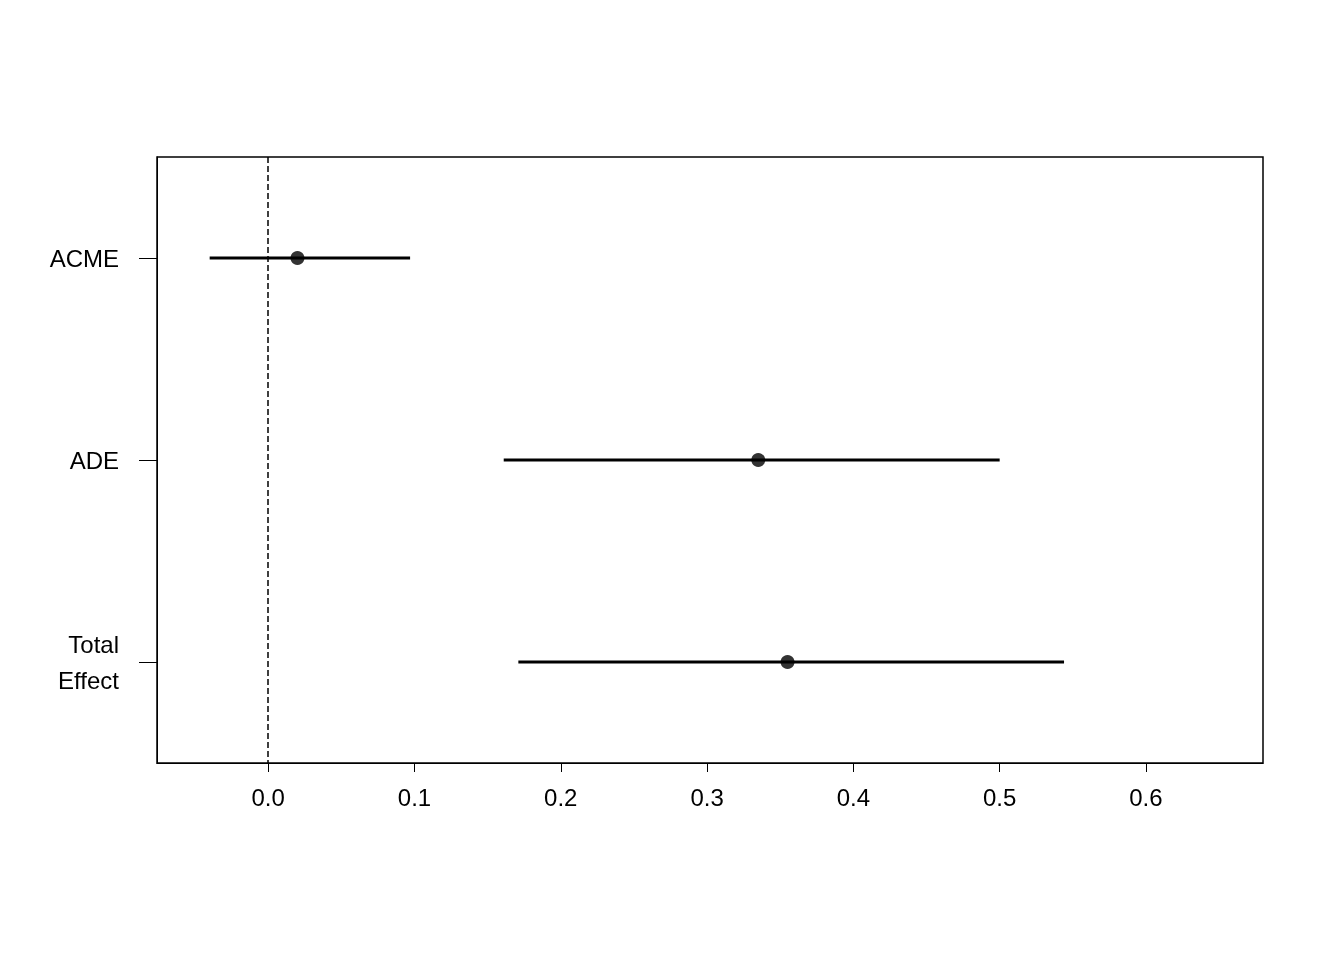 The width and height of the screenshot is (1344, 960). I want to click on x-tick-label: 0.5, so click(999, 797).